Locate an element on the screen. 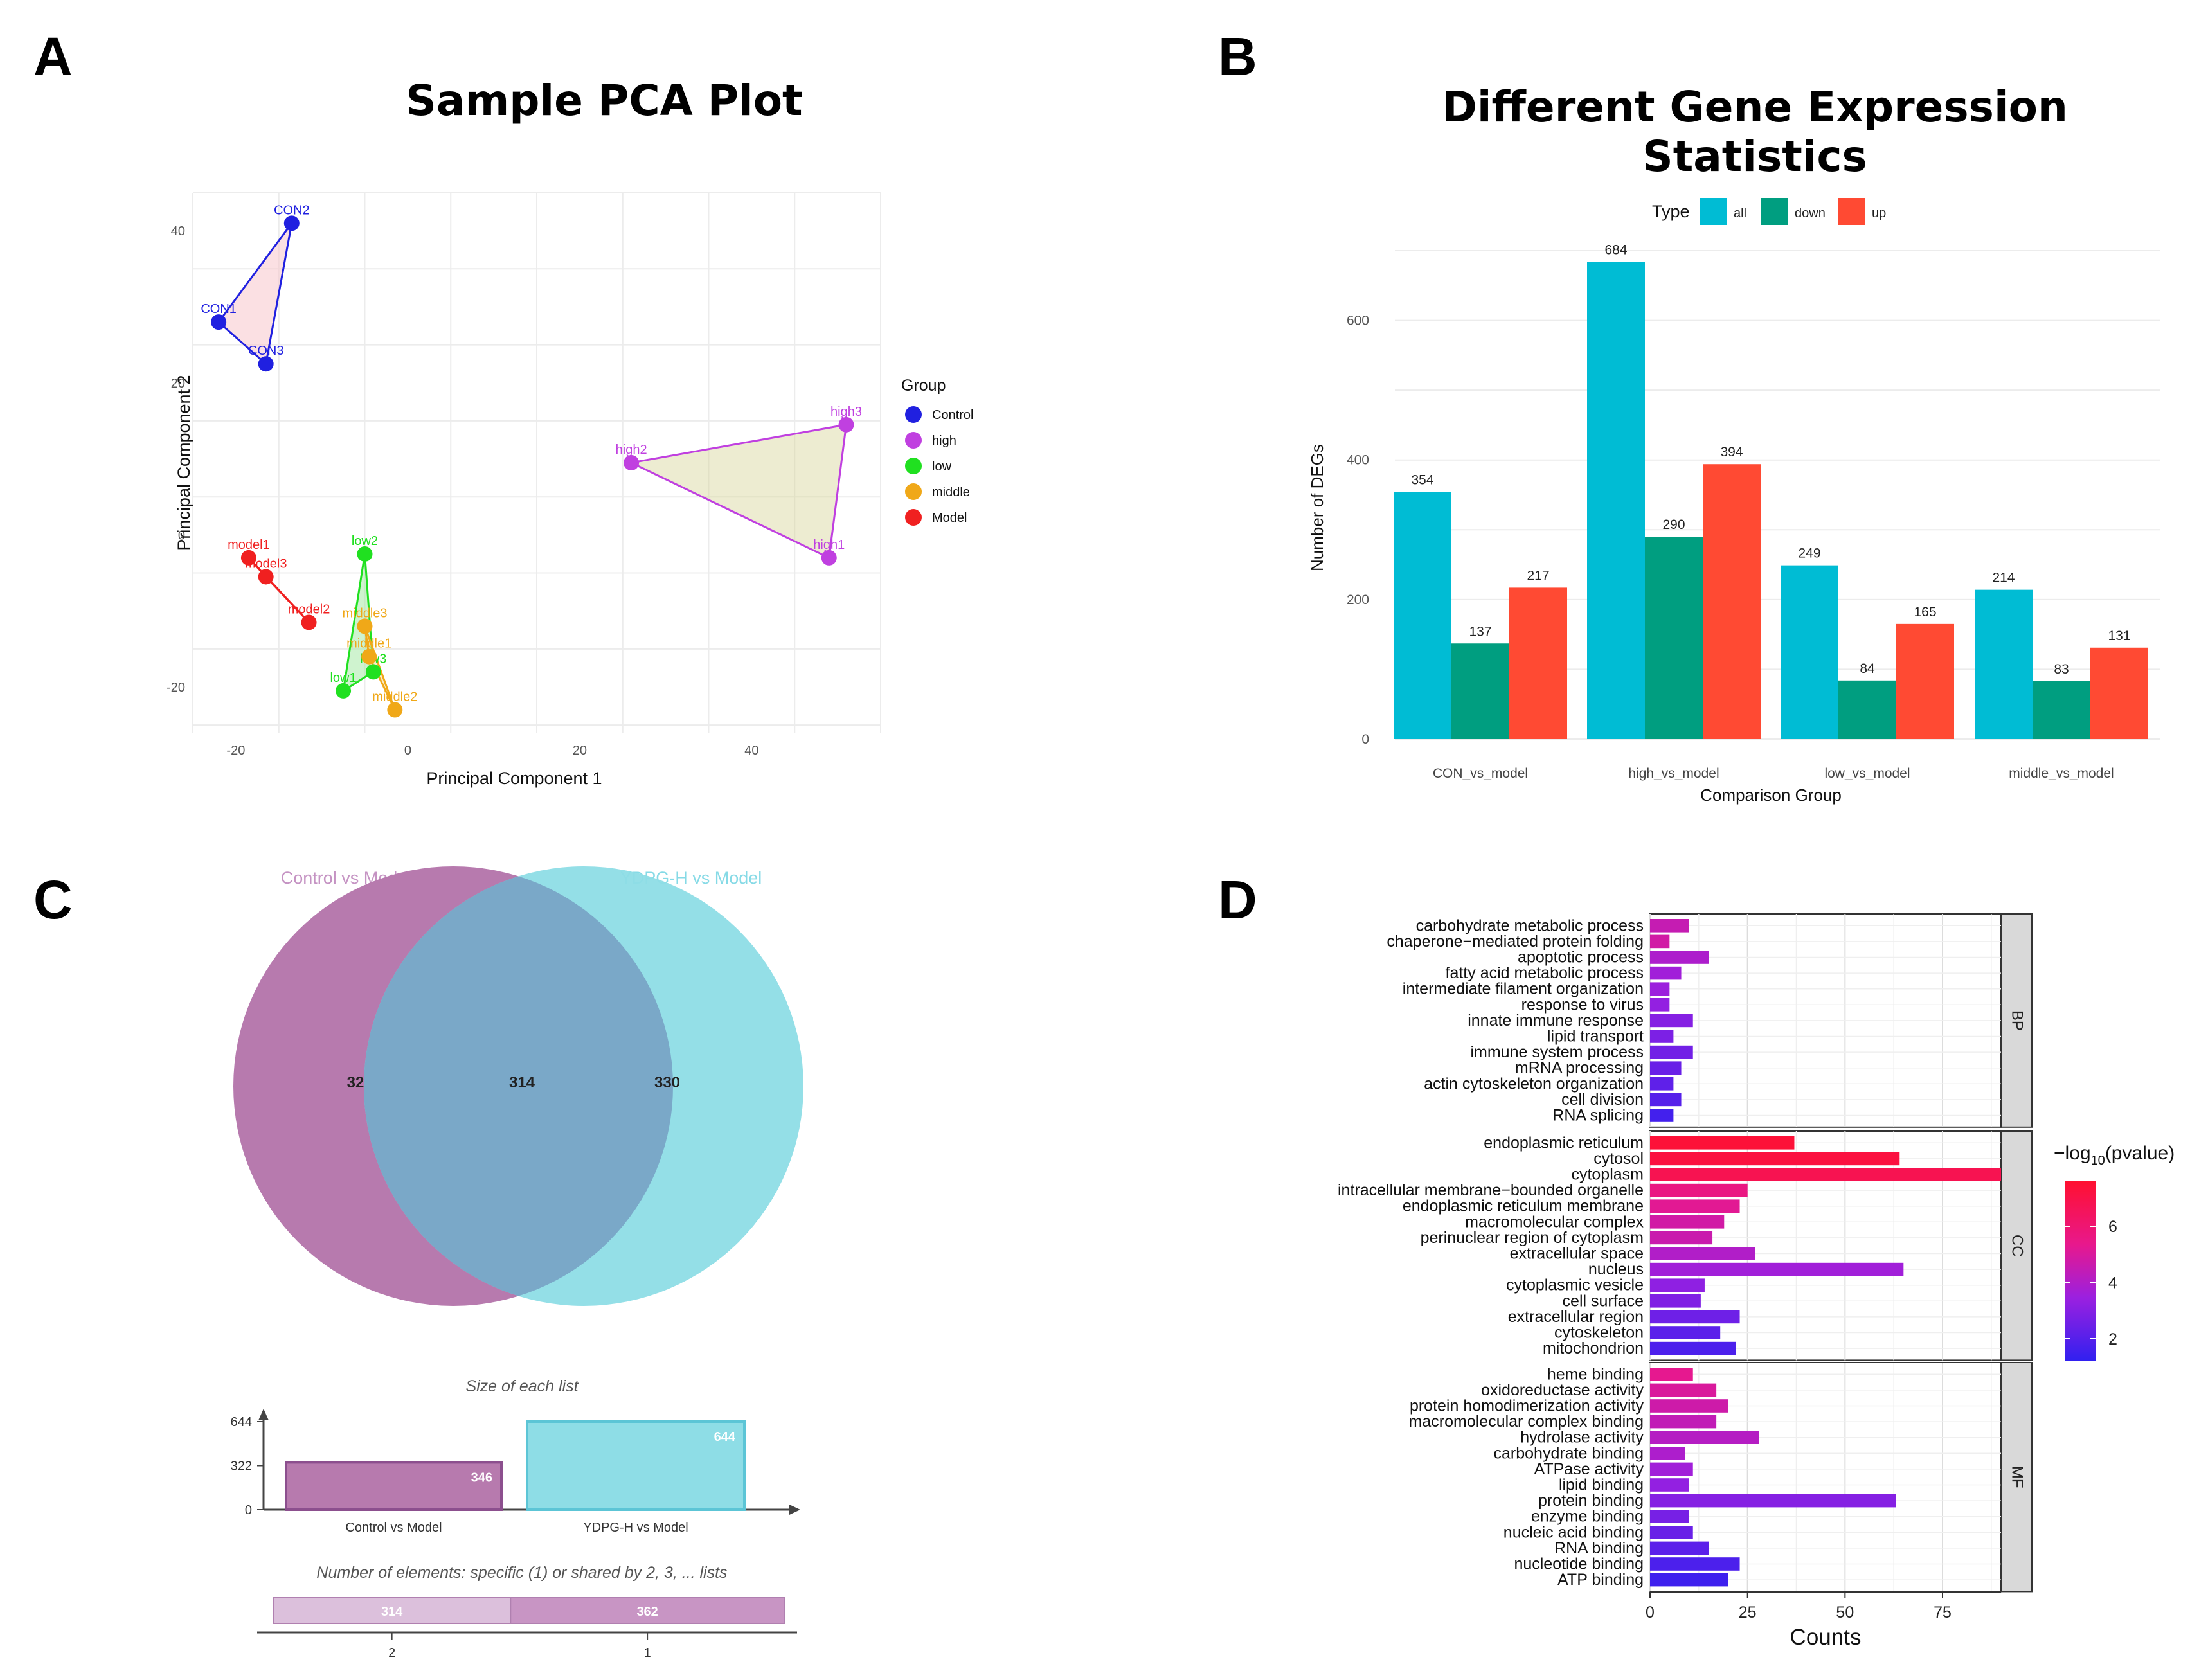 The width and height of the screenshot is (2208, 1680). go-term-label: oxidoreductase activity is located at coordinates (1562, 1390).